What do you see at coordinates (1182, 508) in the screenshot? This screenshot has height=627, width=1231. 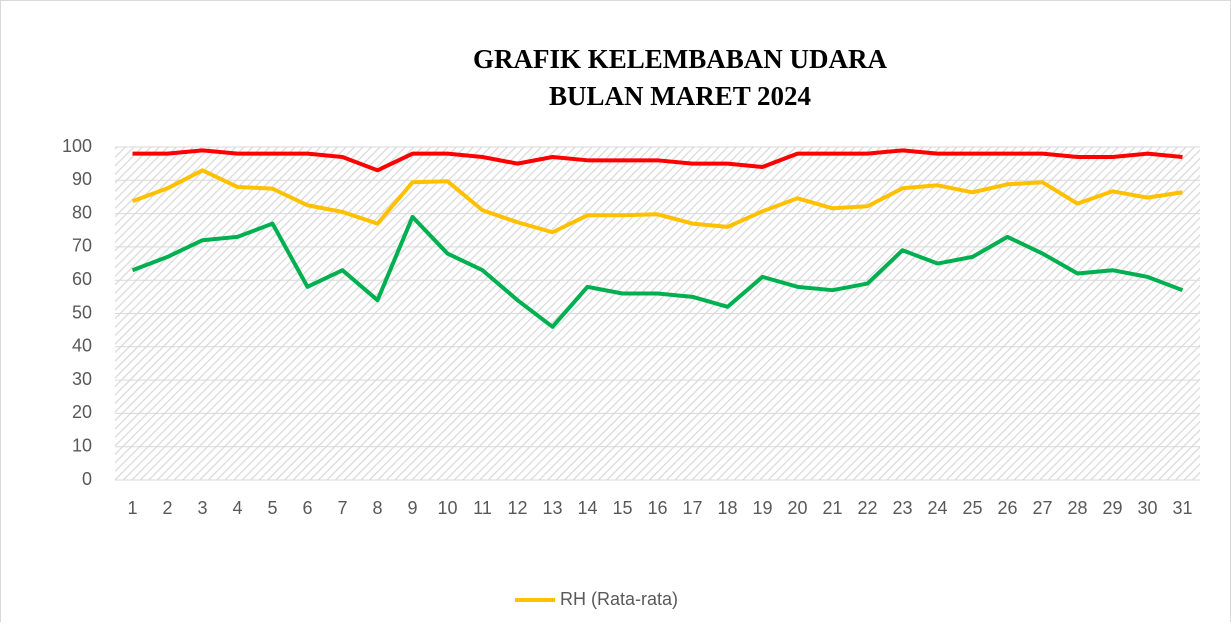 I see `x-tick-label: 31` at bounding box center [1182, 508].